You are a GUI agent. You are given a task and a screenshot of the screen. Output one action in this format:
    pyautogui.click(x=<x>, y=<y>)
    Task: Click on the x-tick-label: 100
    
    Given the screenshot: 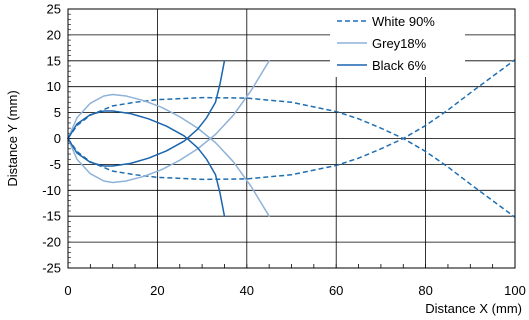 What is the action you would take?
    pyautogui.click(x=515, y=290)
    